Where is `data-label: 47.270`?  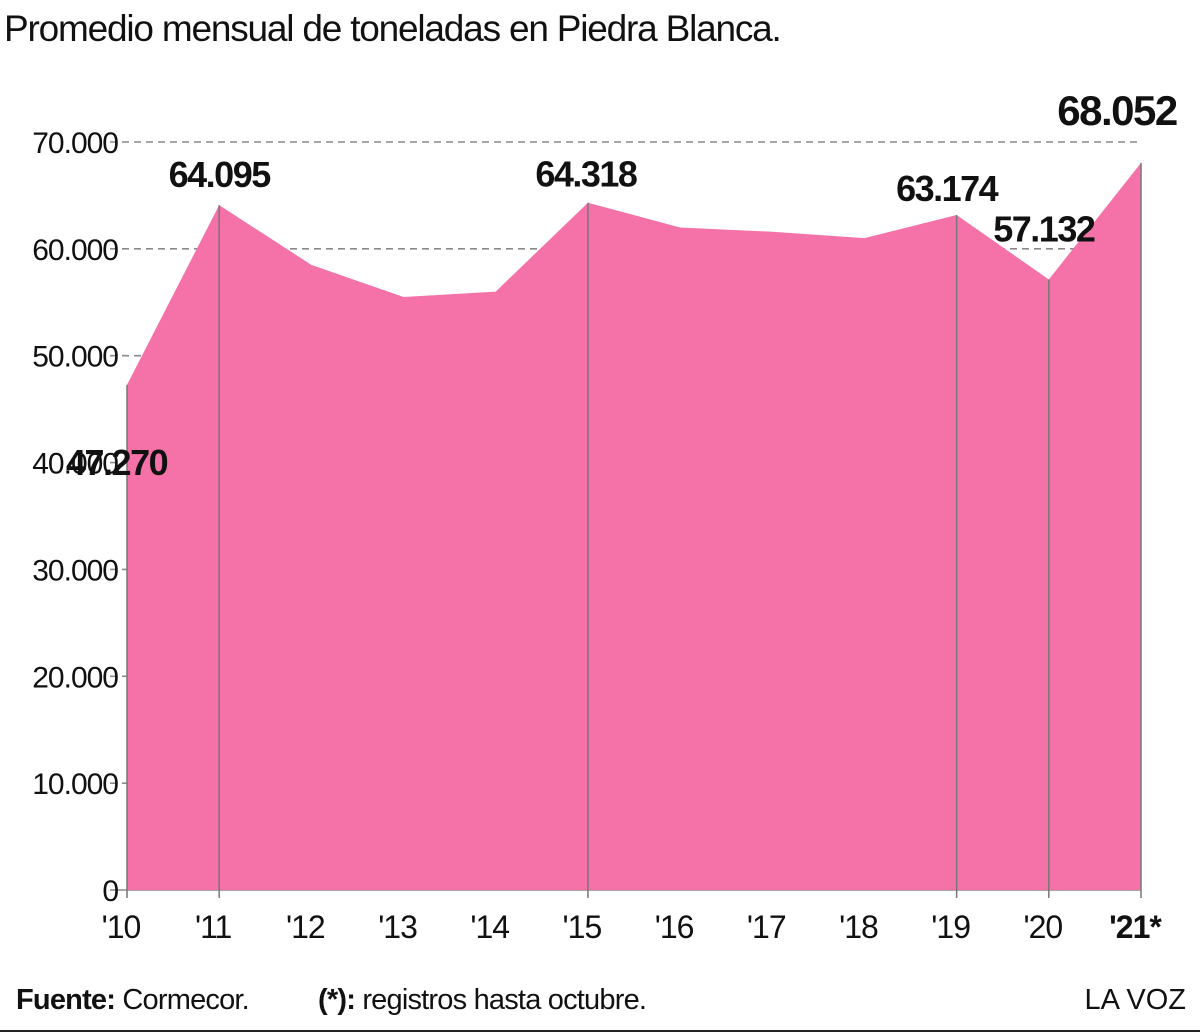 data-label: 47.270 is located at coordinates (117, 462).